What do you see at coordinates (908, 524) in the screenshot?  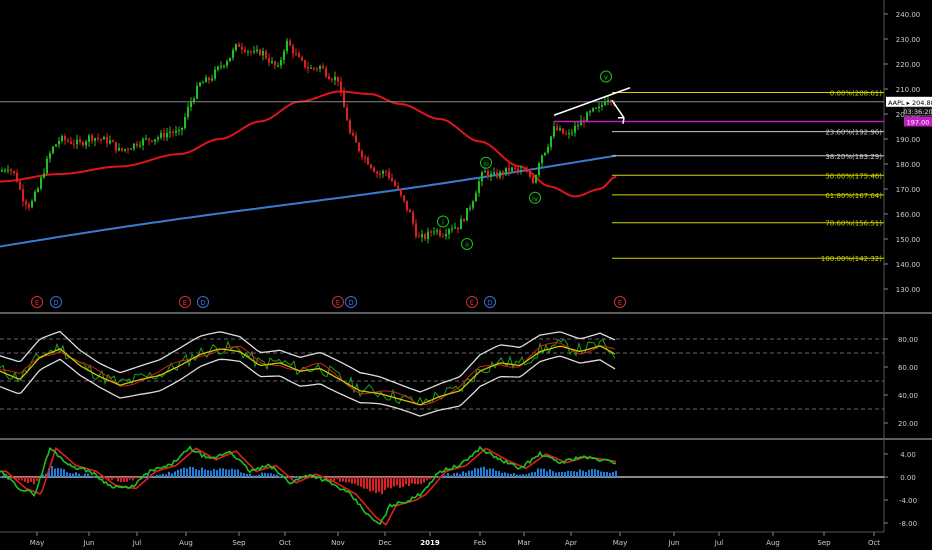 I see `momentum-tick-label: -8.00` at bounding box center [908, 524].